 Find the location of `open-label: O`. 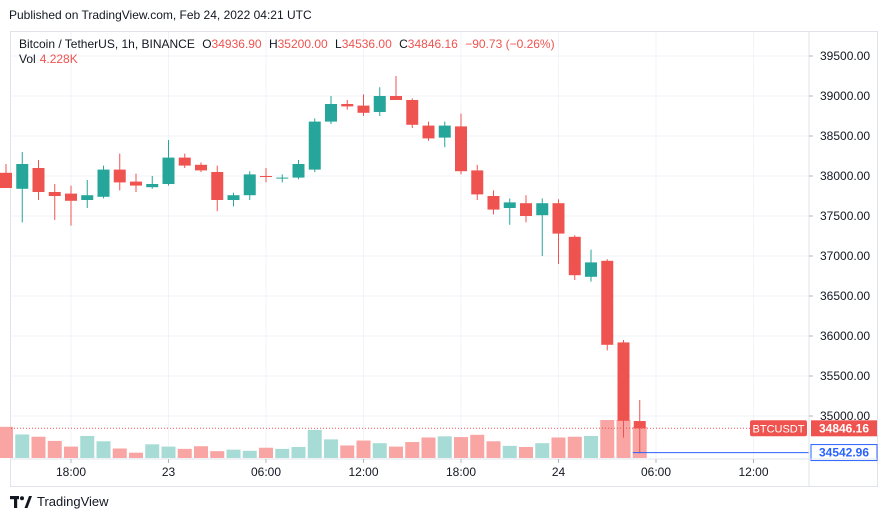

open-label: O is located at coordinates (207, 44).